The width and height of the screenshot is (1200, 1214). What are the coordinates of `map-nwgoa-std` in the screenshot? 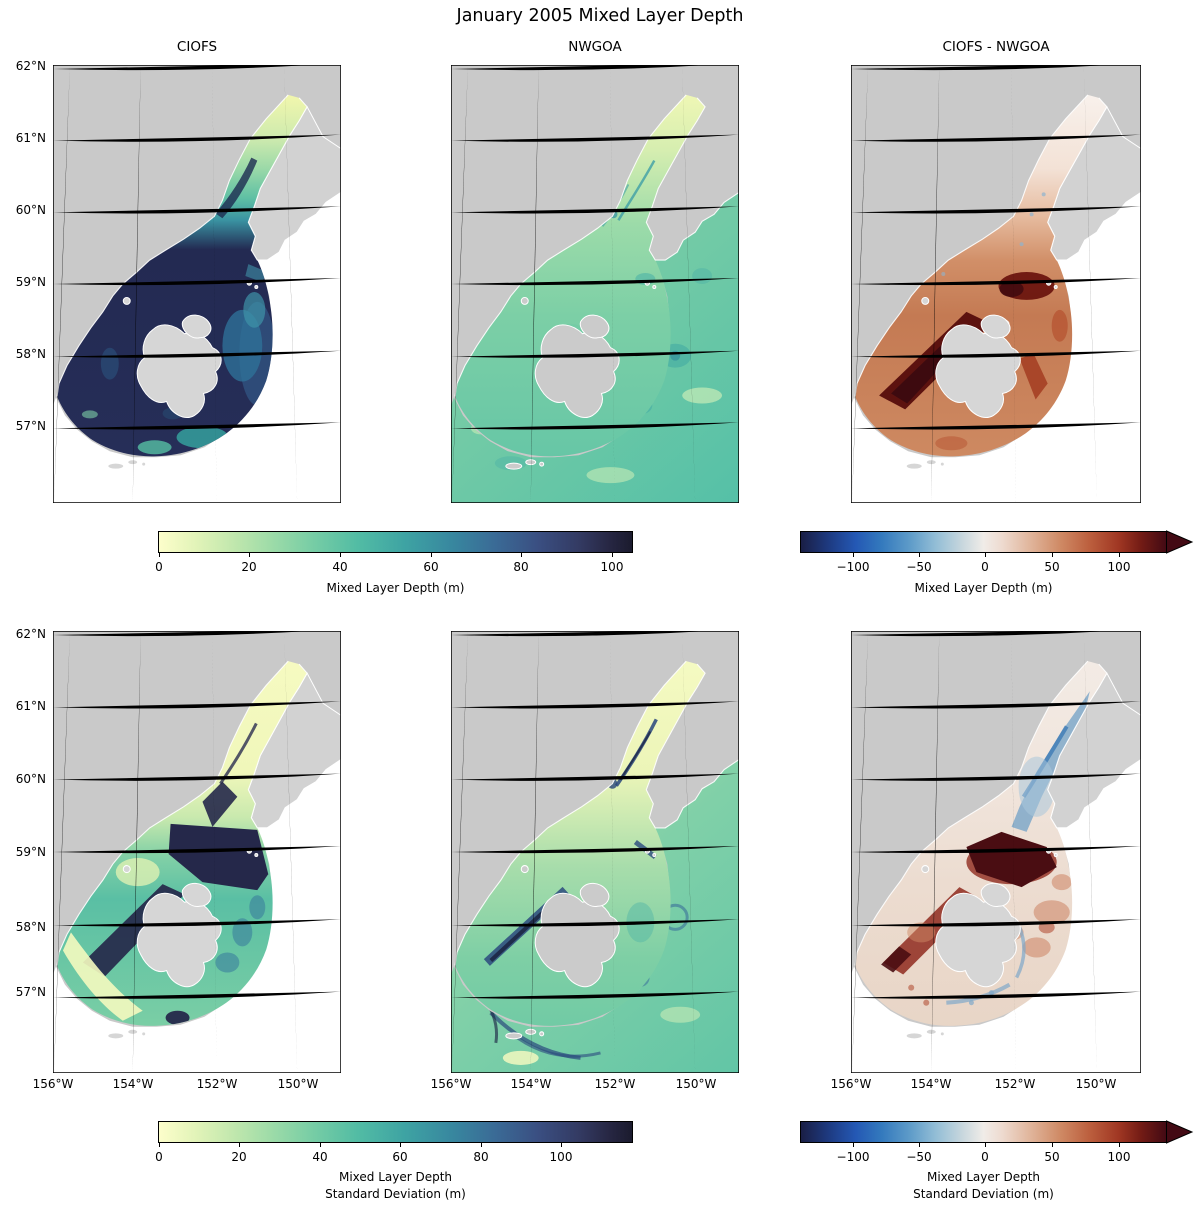 It's located at (595, 852).